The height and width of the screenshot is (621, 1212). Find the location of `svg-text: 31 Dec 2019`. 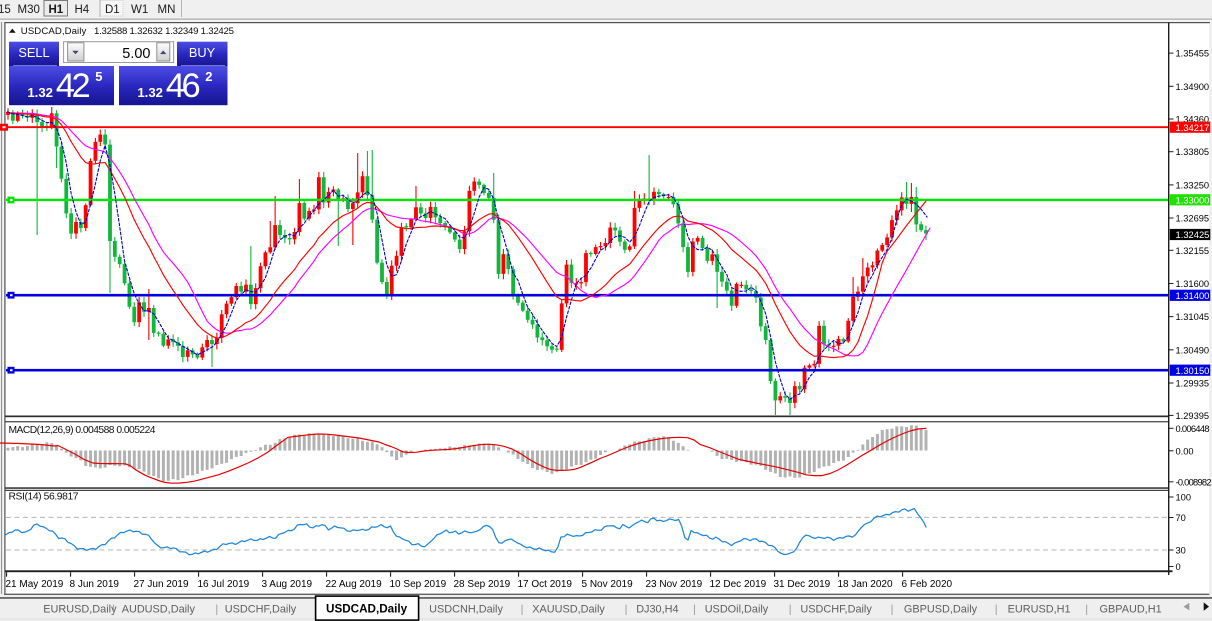

svg-text: 31 Dec 2019 is located at coordinates (802, 584).